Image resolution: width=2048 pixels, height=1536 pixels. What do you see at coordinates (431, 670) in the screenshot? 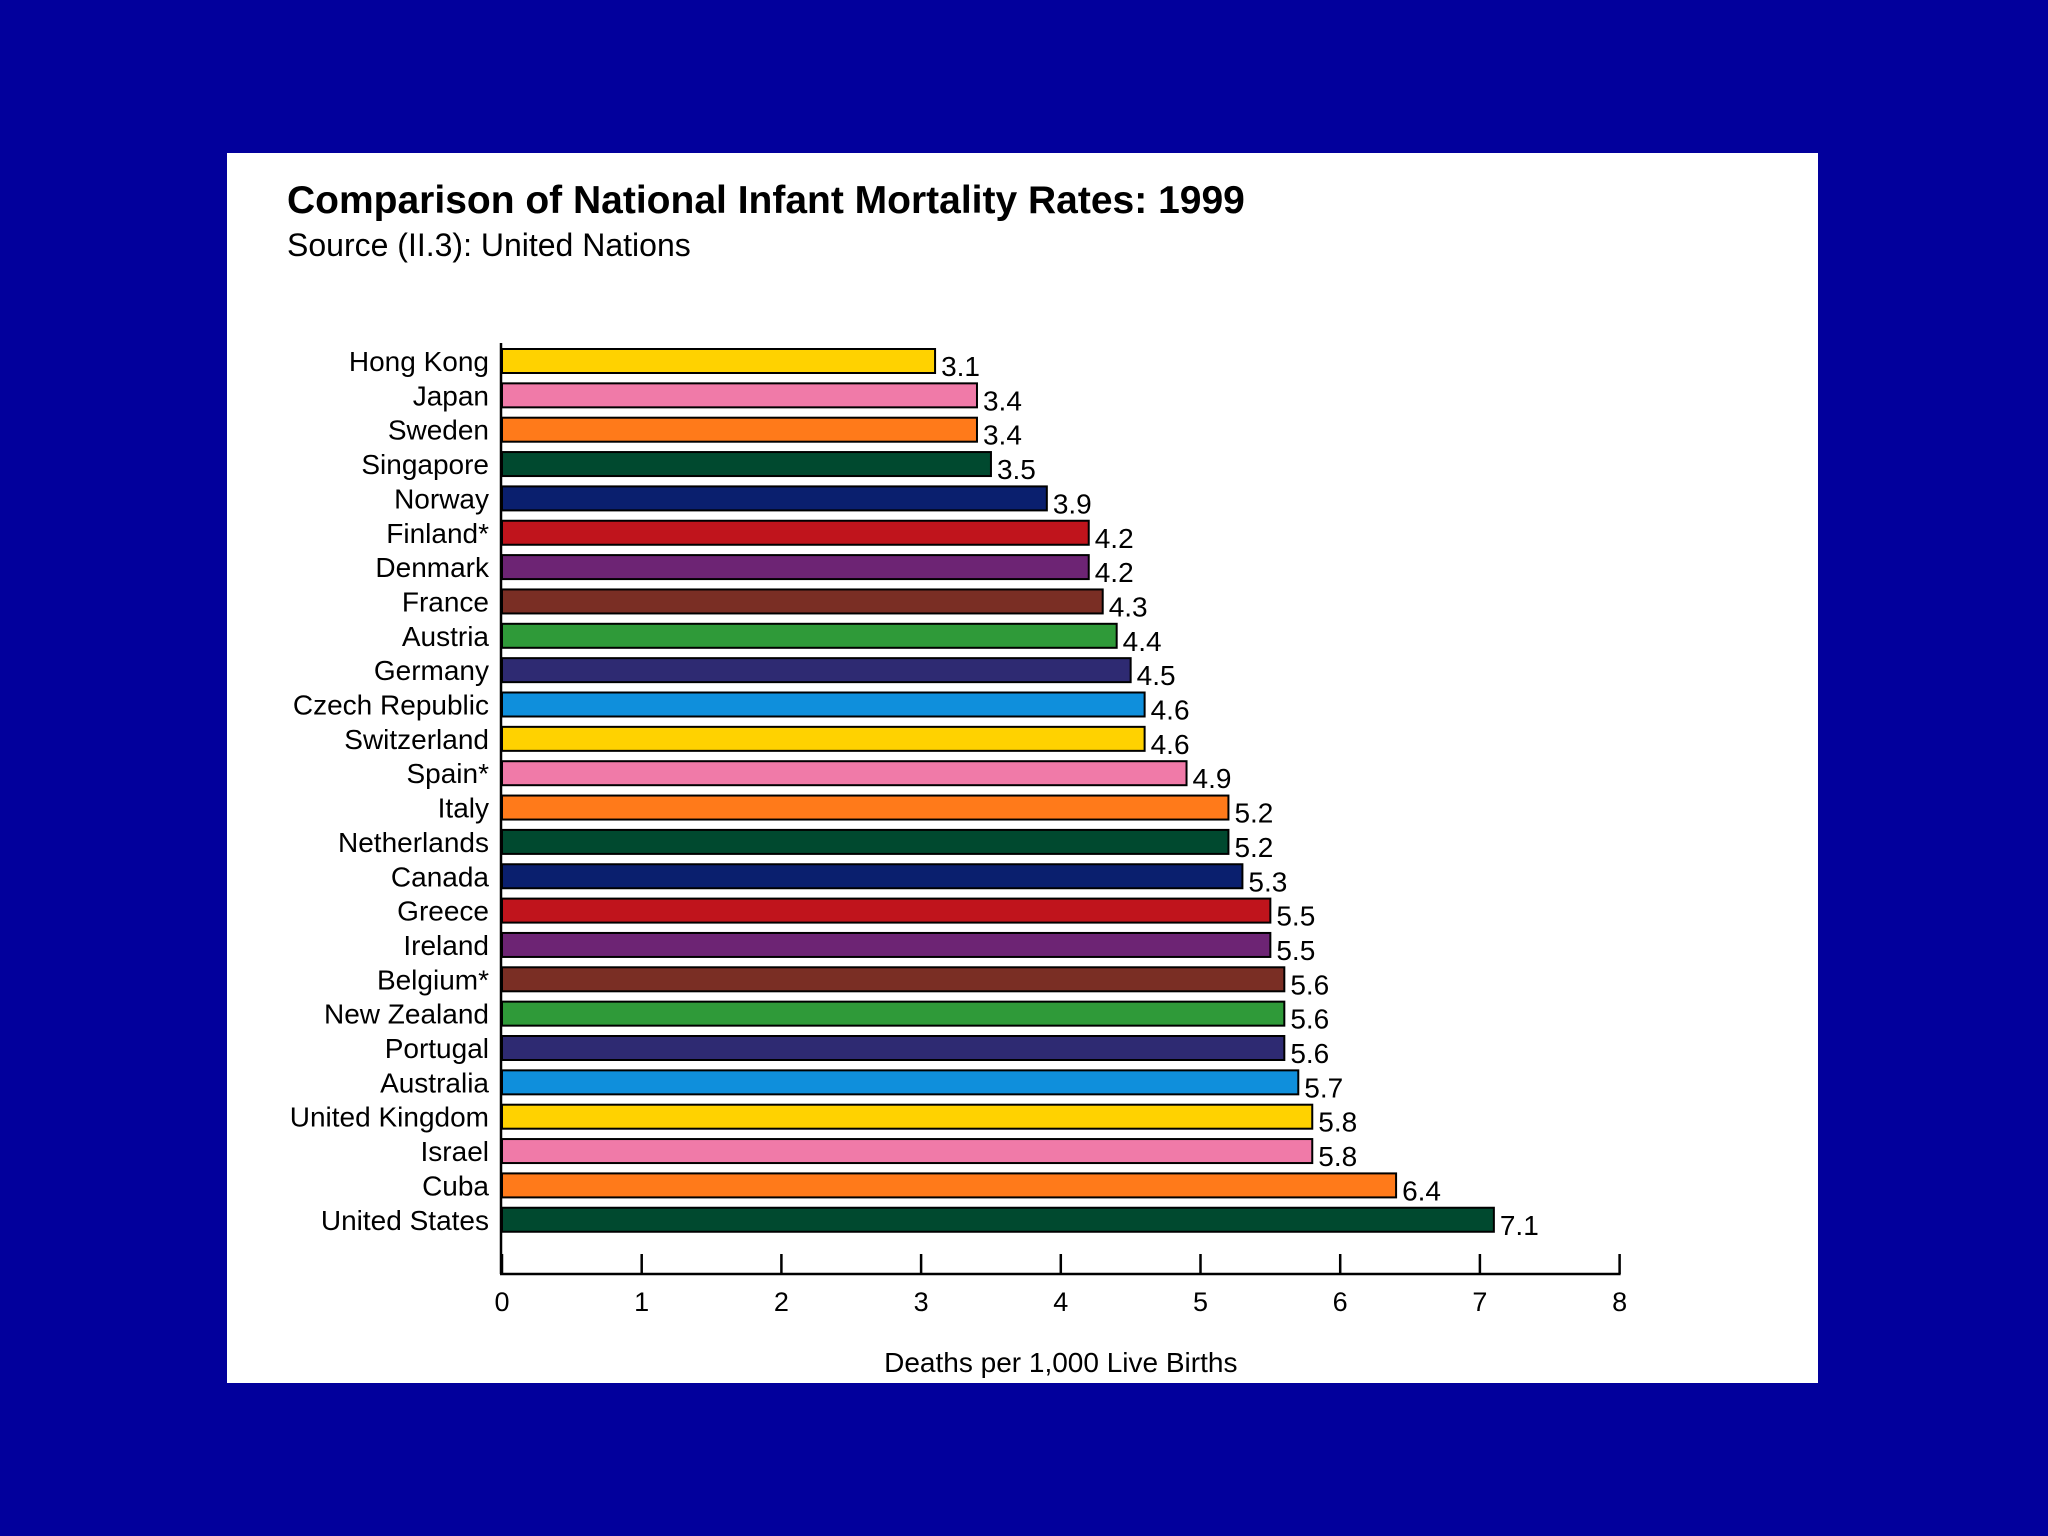
I see `category-label: Germany` at bounding box center [431, 670].